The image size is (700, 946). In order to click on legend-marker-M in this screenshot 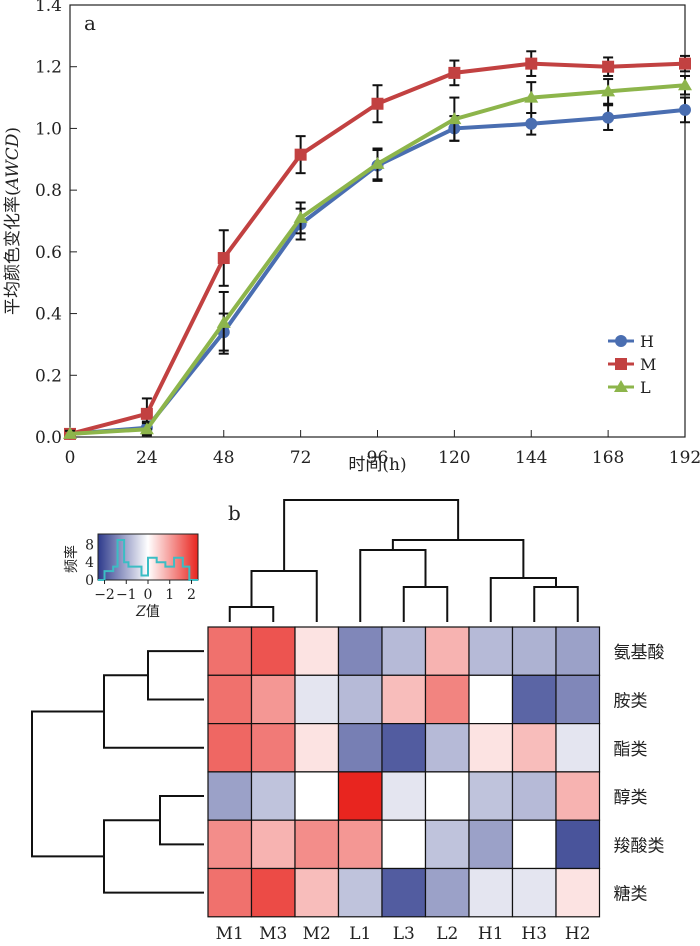, I will do `click(621, 364)`.